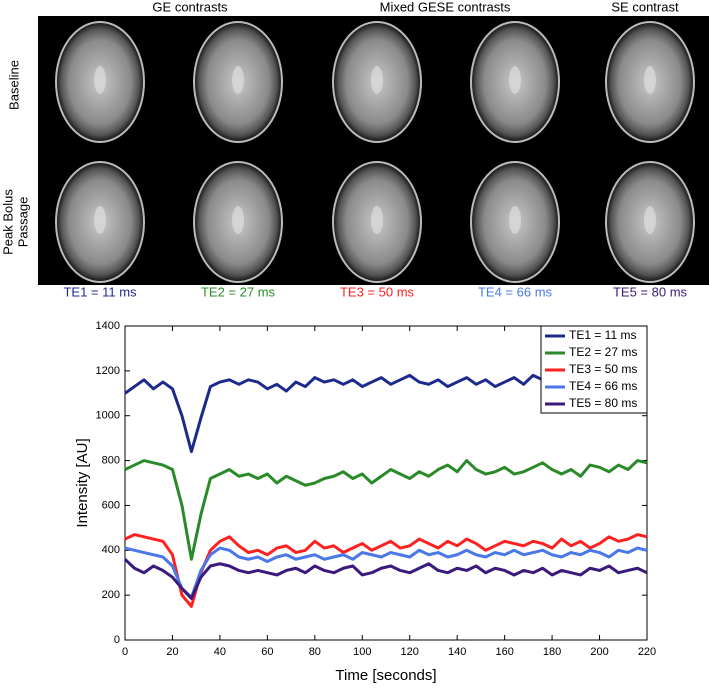  I want to click on x-tick-label: 80, so click(315, 652).